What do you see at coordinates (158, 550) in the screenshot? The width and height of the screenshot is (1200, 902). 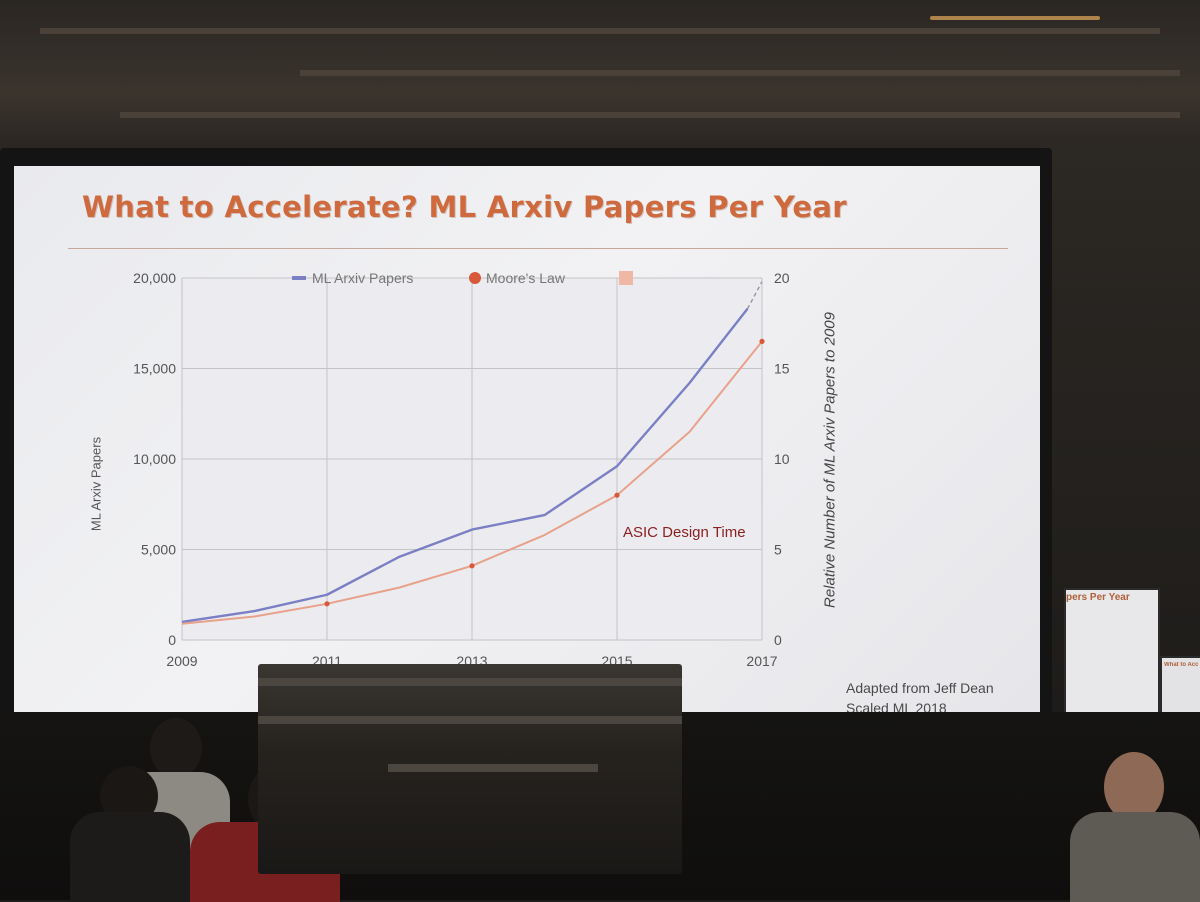 I see `y-tick-label: 5,000` at bounding box center [158, 550].